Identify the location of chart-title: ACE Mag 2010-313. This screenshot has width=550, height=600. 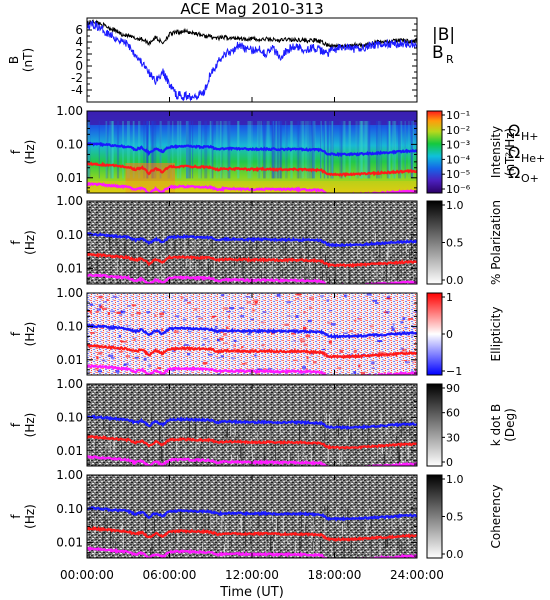
(251, 9).